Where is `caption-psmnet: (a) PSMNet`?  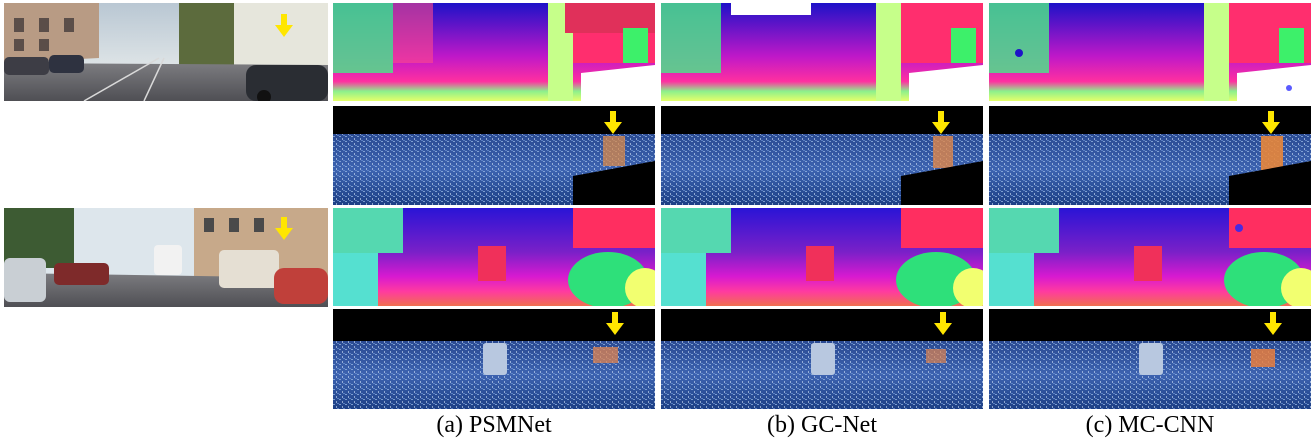 caption-psmnet: (a) PSMNet is located at coordinates (494, 425).